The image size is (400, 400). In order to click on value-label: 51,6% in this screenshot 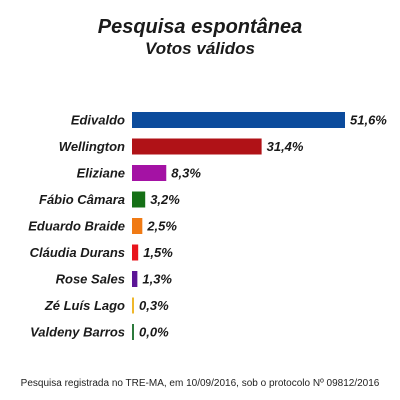, I will do `click(368, 120)`.